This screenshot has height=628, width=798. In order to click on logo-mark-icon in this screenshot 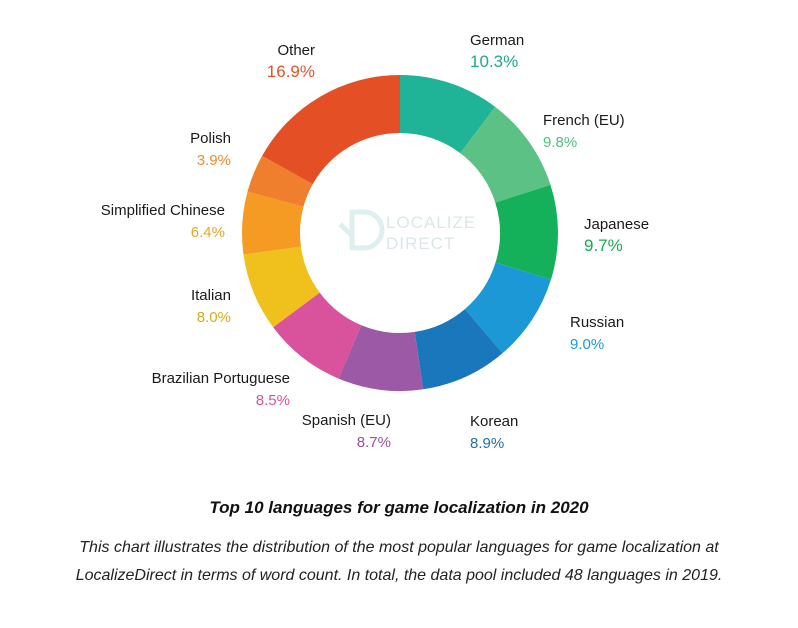, I will do `click(361, 230)`.